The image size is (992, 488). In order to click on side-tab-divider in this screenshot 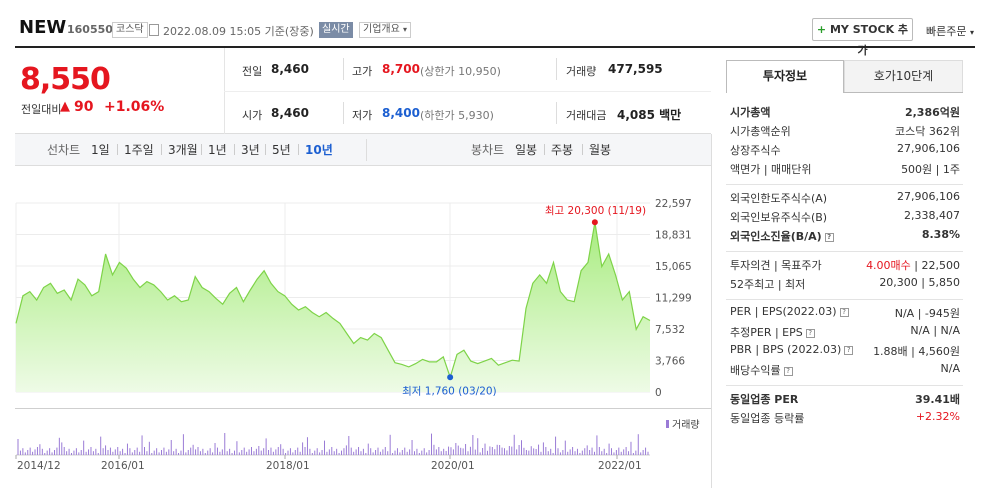, I will do `click(903, 92)`.